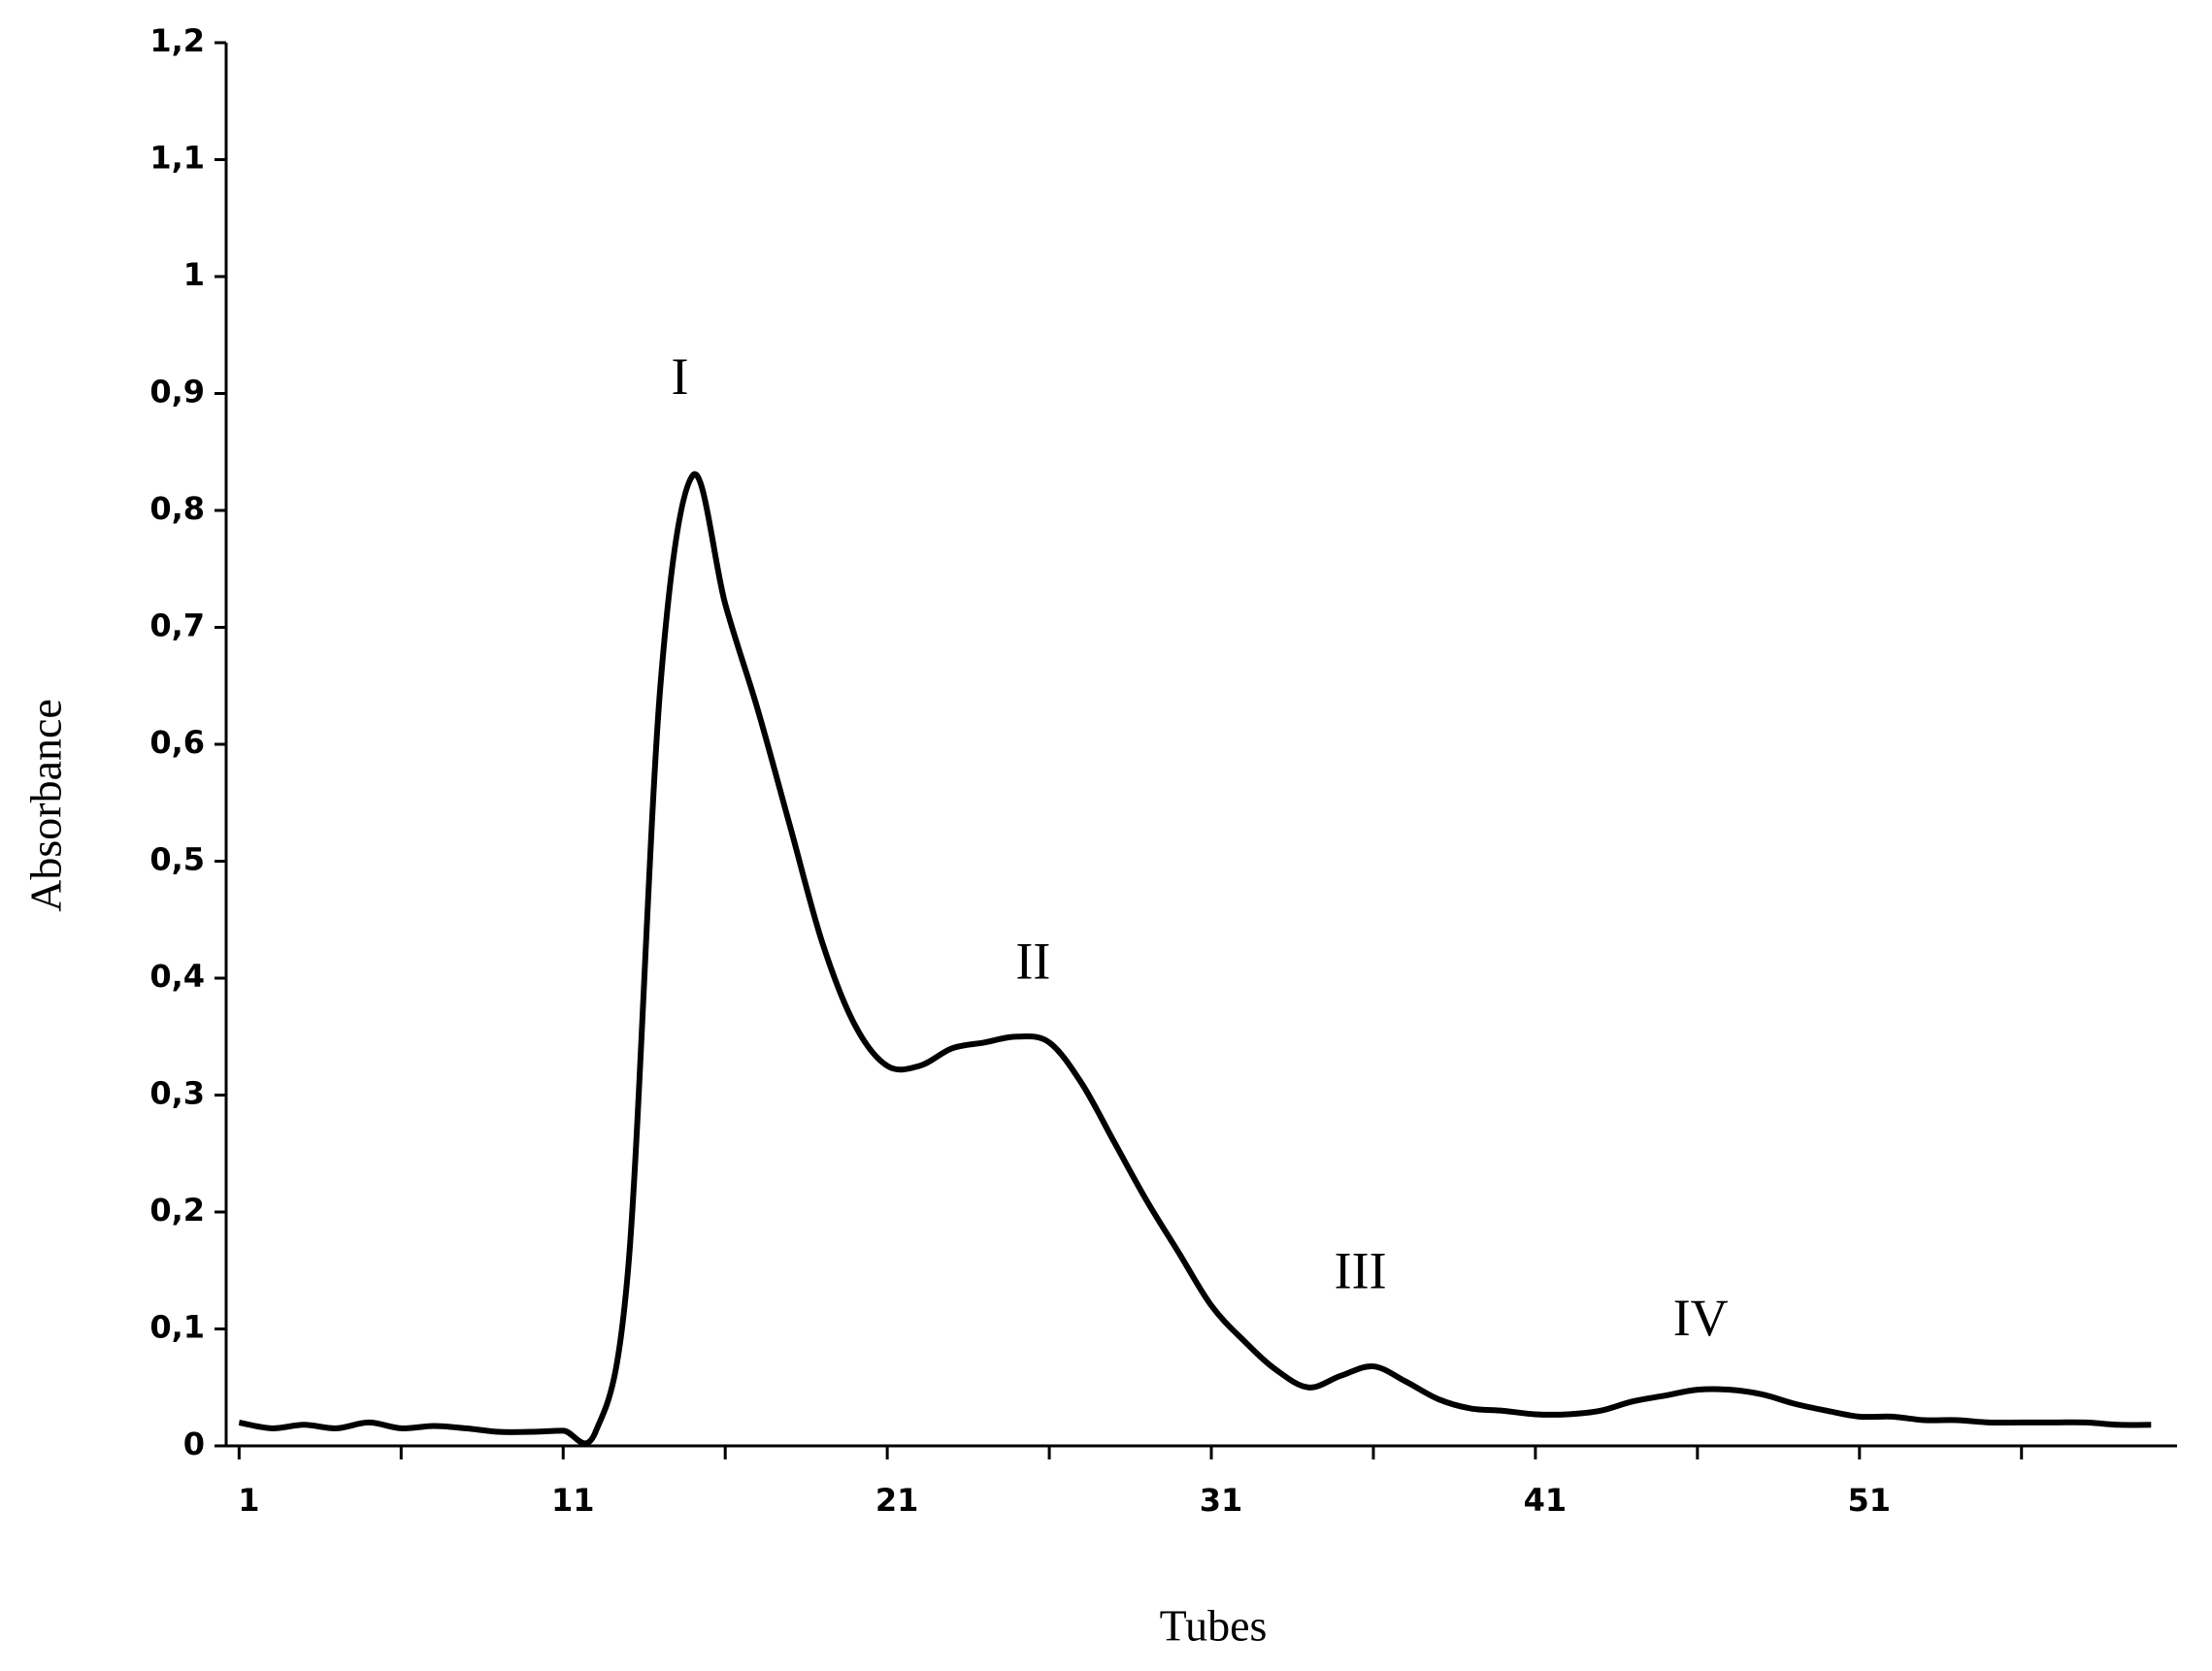  I want to click on x-tick-label: 41, so click(1546, 1500).